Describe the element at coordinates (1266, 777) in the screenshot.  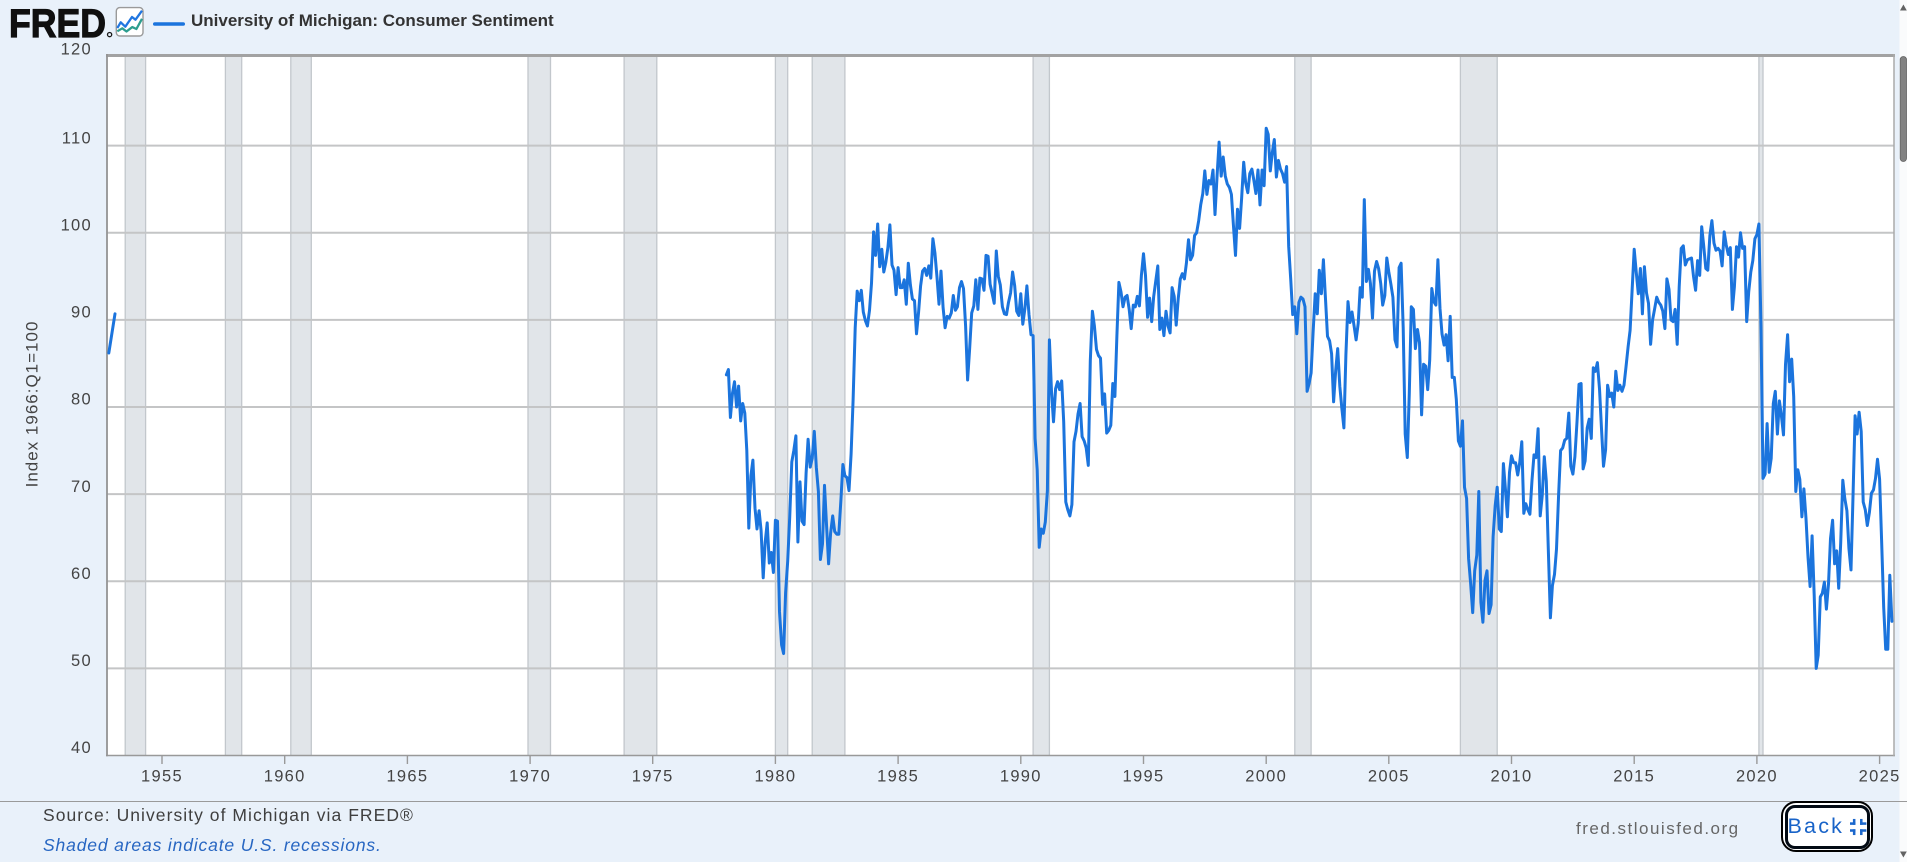
I see `svg-text: 2000` at that location.